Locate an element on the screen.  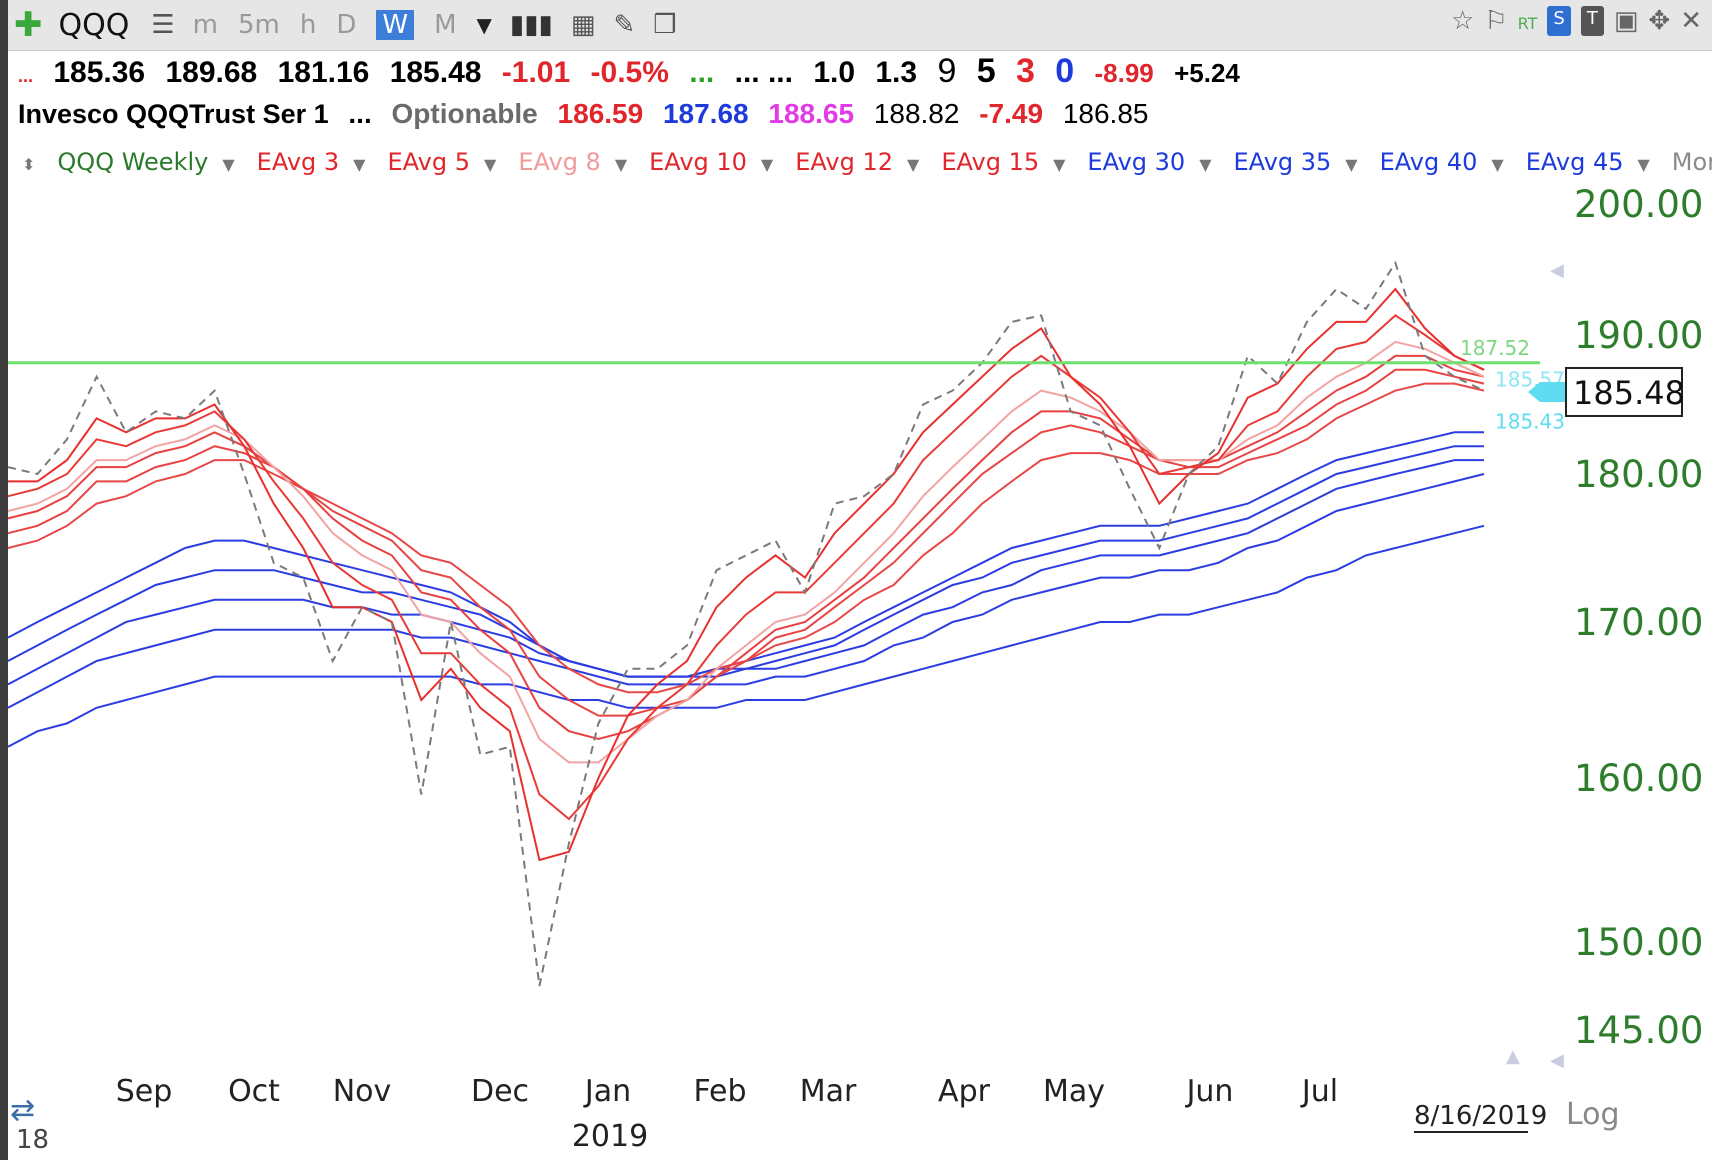
legend-eavg35: EAvg 35 is located at coordinates (1282, 162).